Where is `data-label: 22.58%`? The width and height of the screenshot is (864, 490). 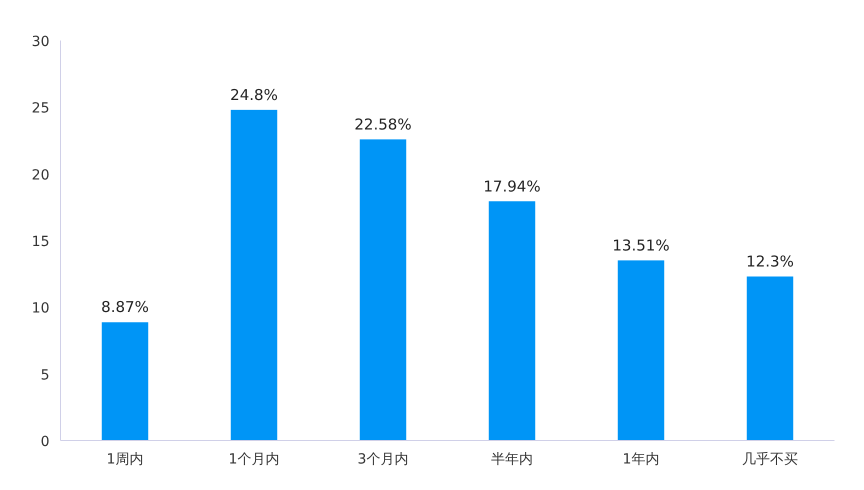
data-label: 22.58% is located at coordinates (383, 124).